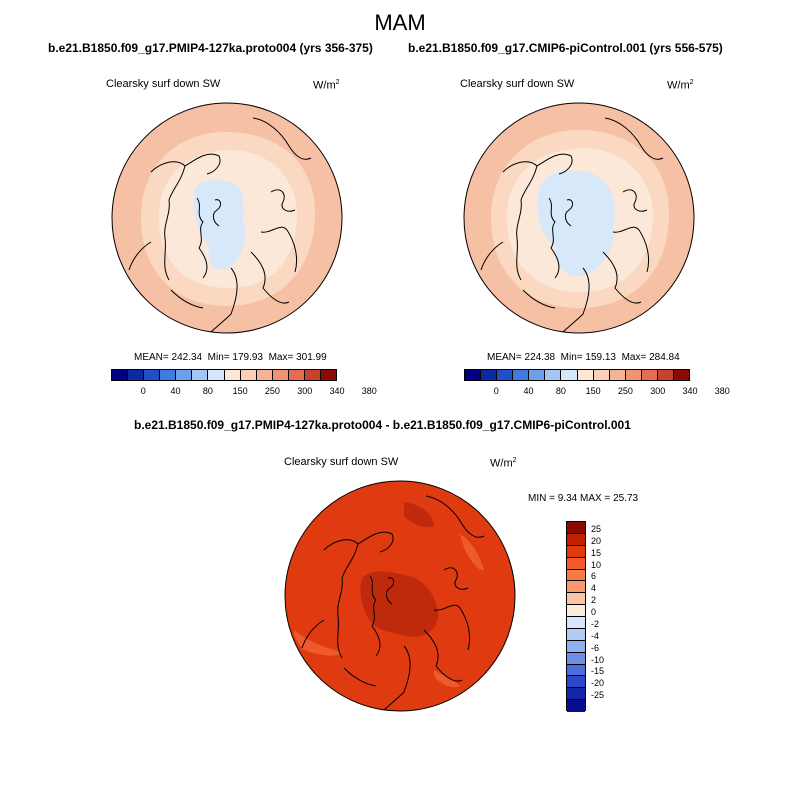 The height and width of the screenshot is (800, 800). I want to click on colorbar-tick-label: 300, so click(305, 391).